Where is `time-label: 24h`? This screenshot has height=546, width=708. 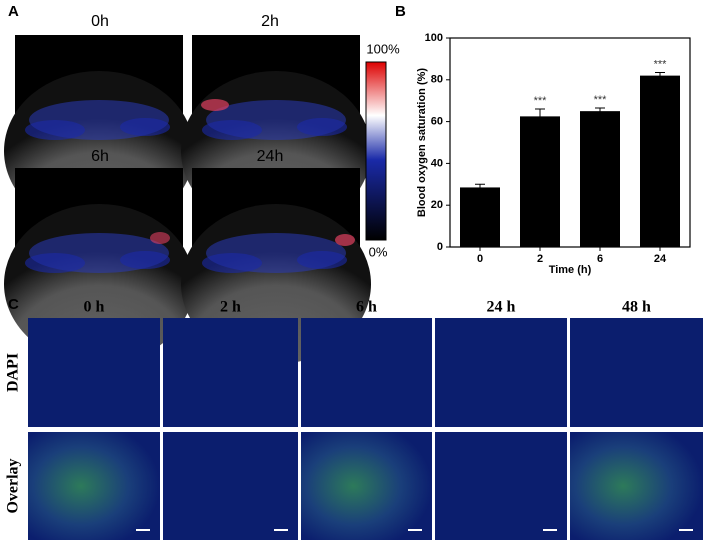 time-label: 24h is located at coordinates (270, 156).